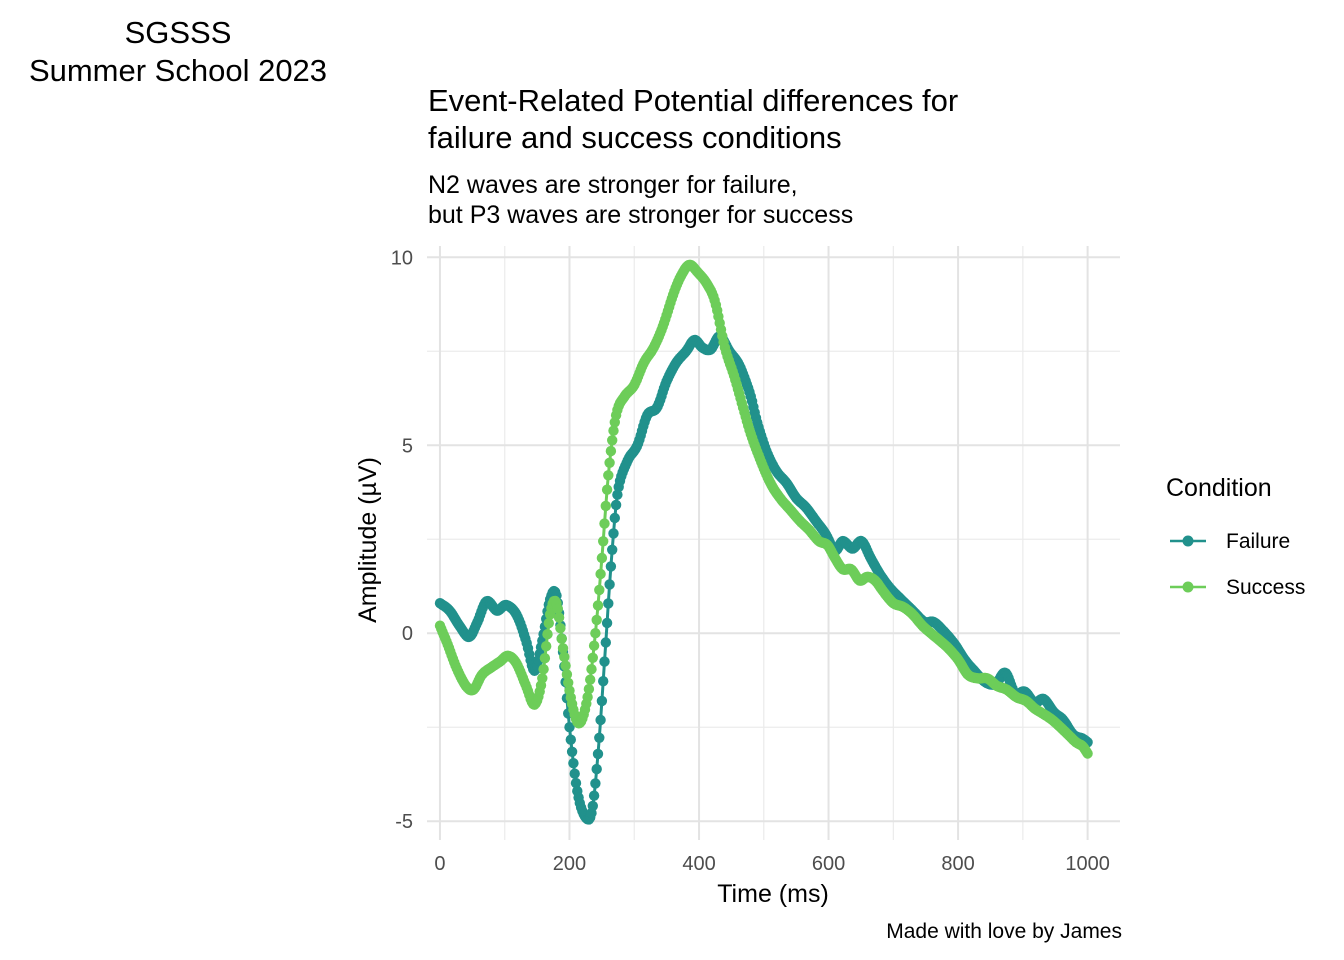 The image size is (1344, 960). What do you see at coordinates (957, 864) in the screenshot?
I see `x-tick-label: 800` at bounding box center [957, 864].